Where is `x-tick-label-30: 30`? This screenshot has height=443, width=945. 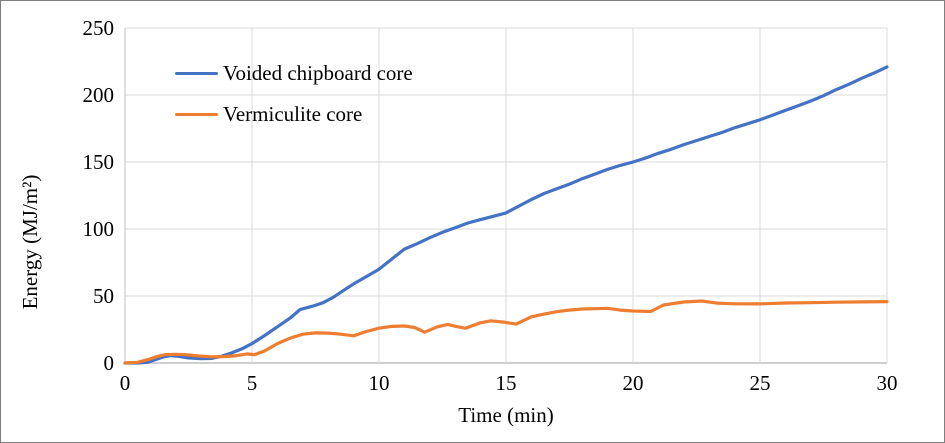 x-tick-label-30: 30 is located at coordinates (887, 383).